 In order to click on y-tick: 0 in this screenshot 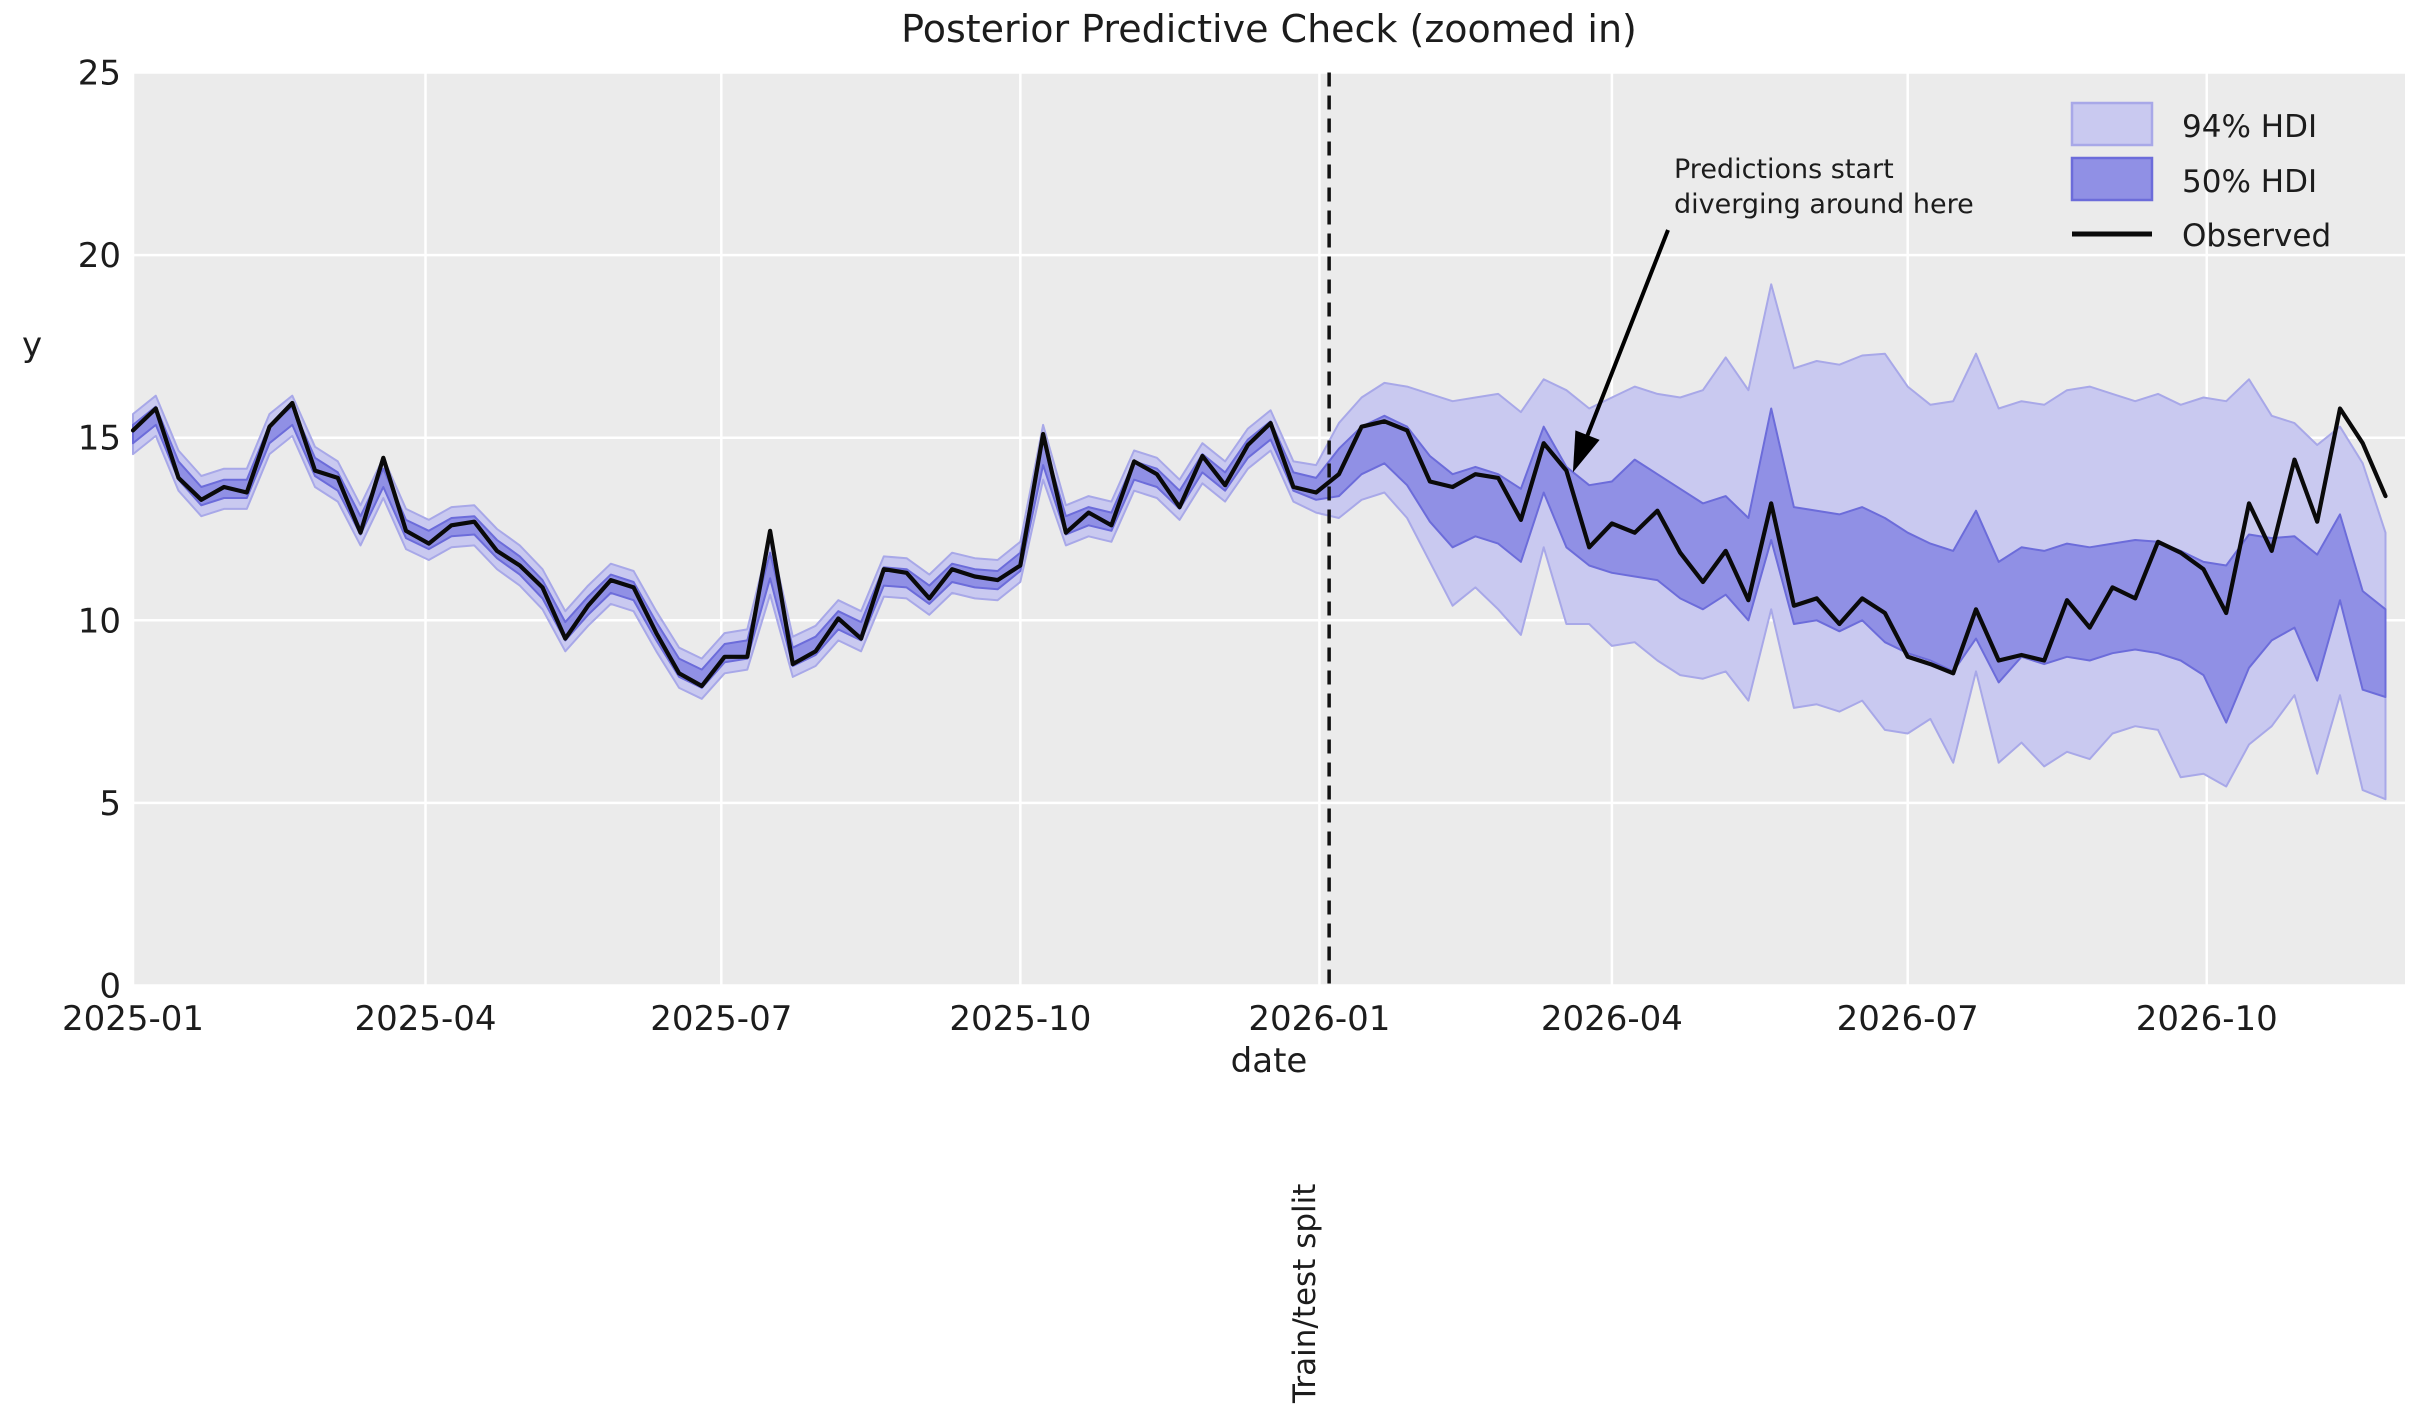, I will do `click(110, 987)`.